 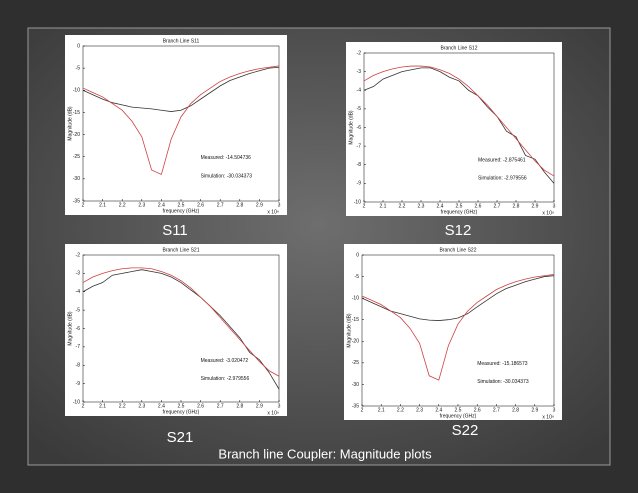 What do you see at coordinates (502, 364) in the screenshot?
I see `annotation: Measured: -15.186573` at bounding box center [502, 364].